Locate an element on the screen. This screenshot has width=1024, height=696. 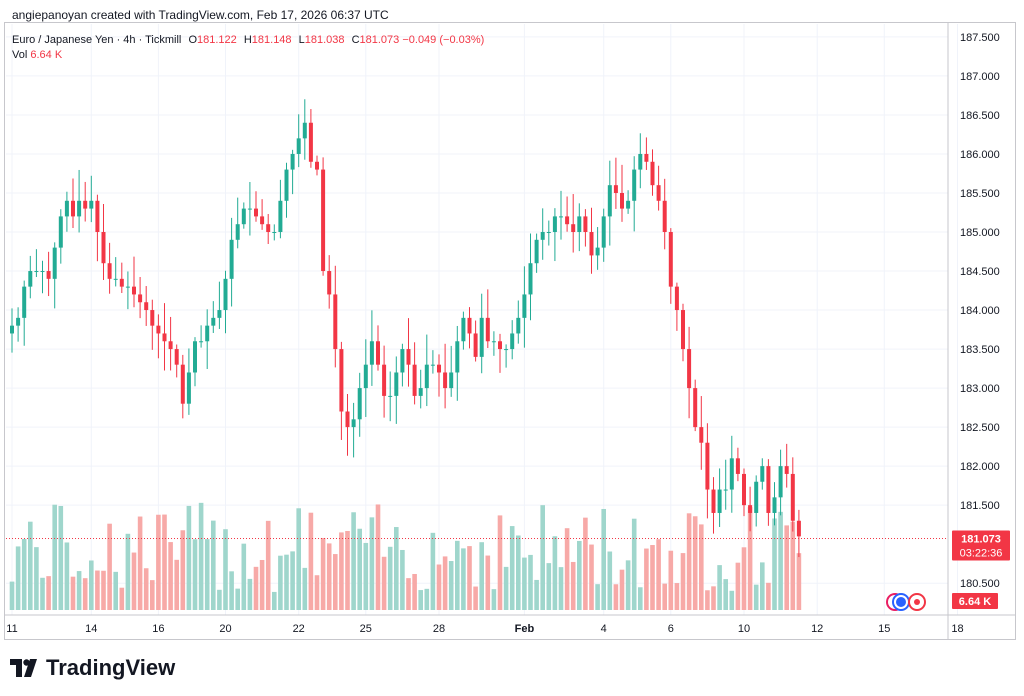
y-tick-label: 180.500 is located at coordinates (980, 584).